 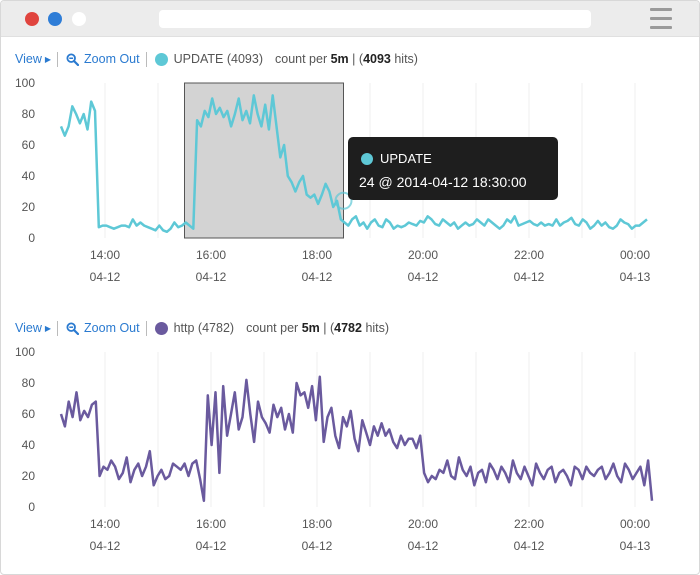 I want to click on address-bar, so click(x=375, y=19).